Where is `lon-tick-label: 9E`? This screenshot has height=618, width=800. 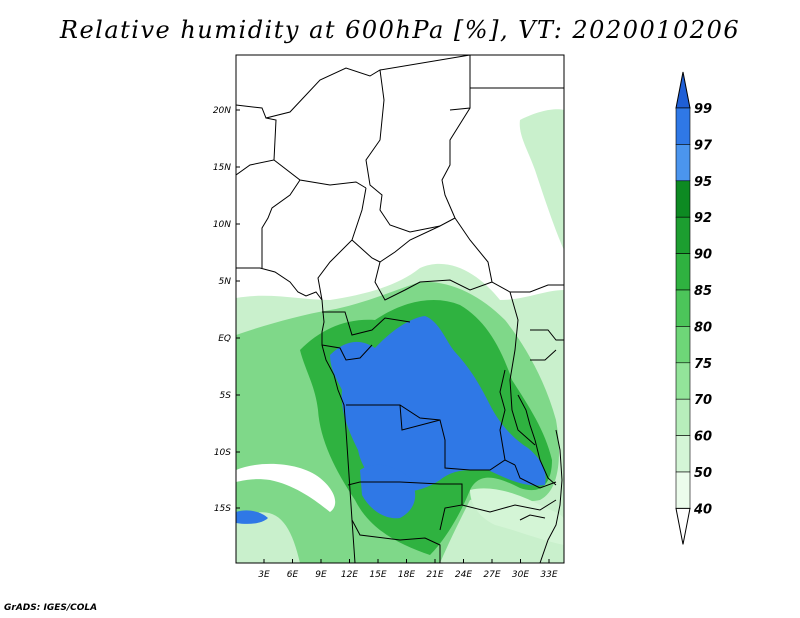 lon-tick-label: 9E is located at coordinates (321, 575).